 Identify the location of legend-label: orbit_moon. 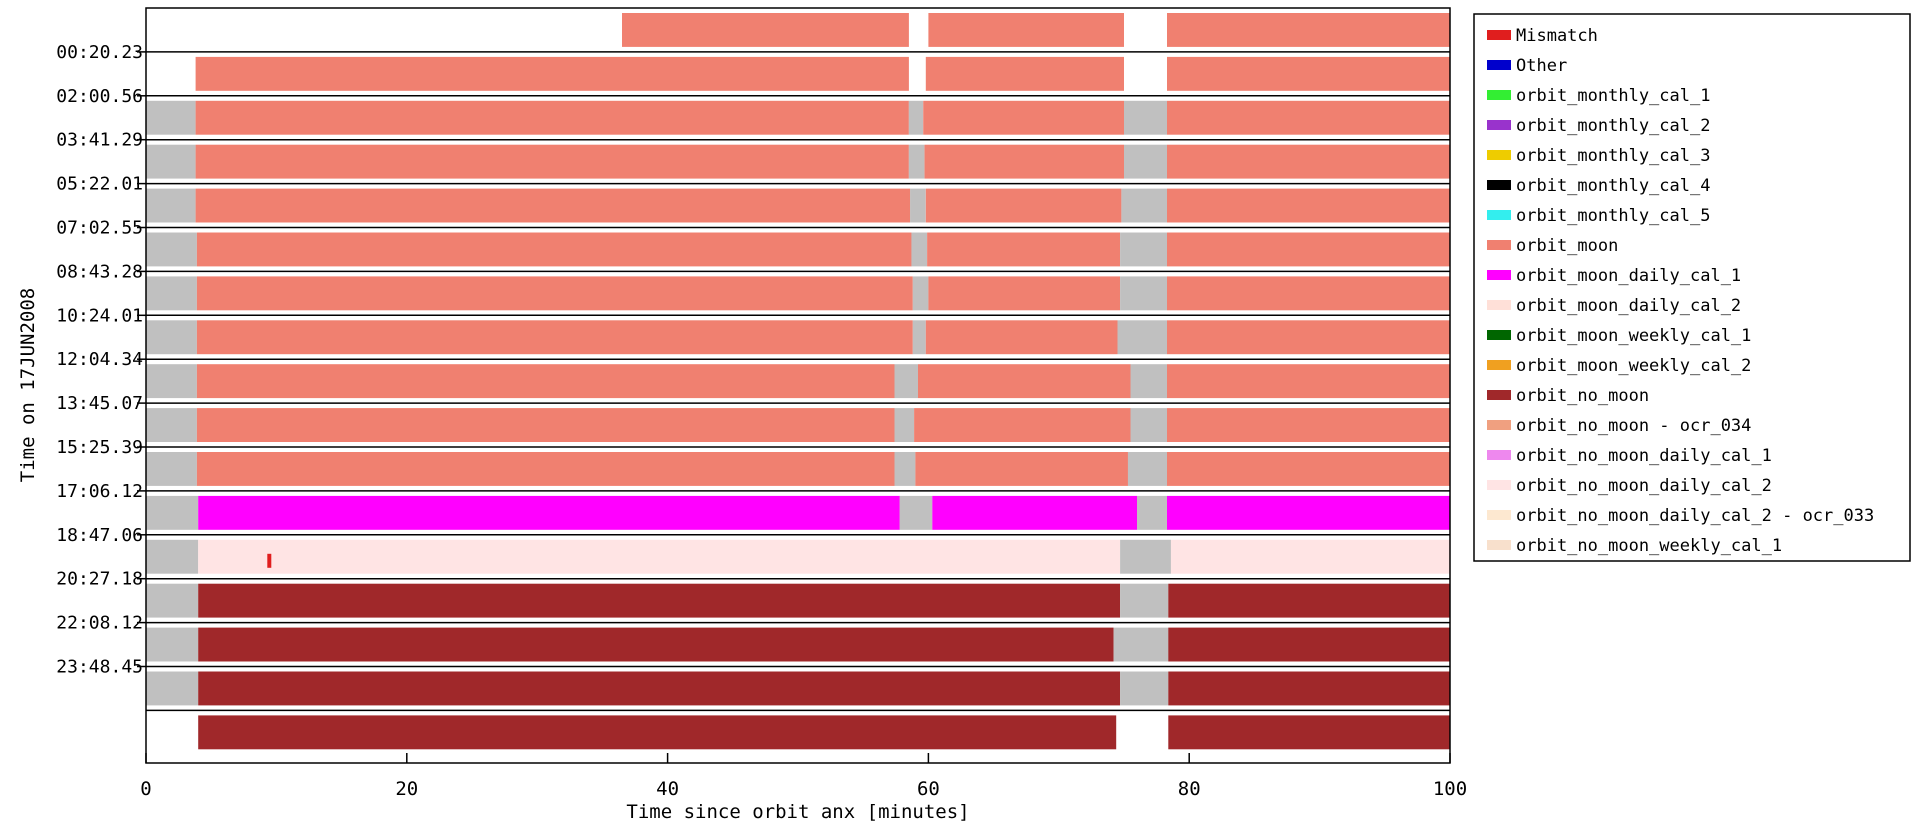
(1567, 246).